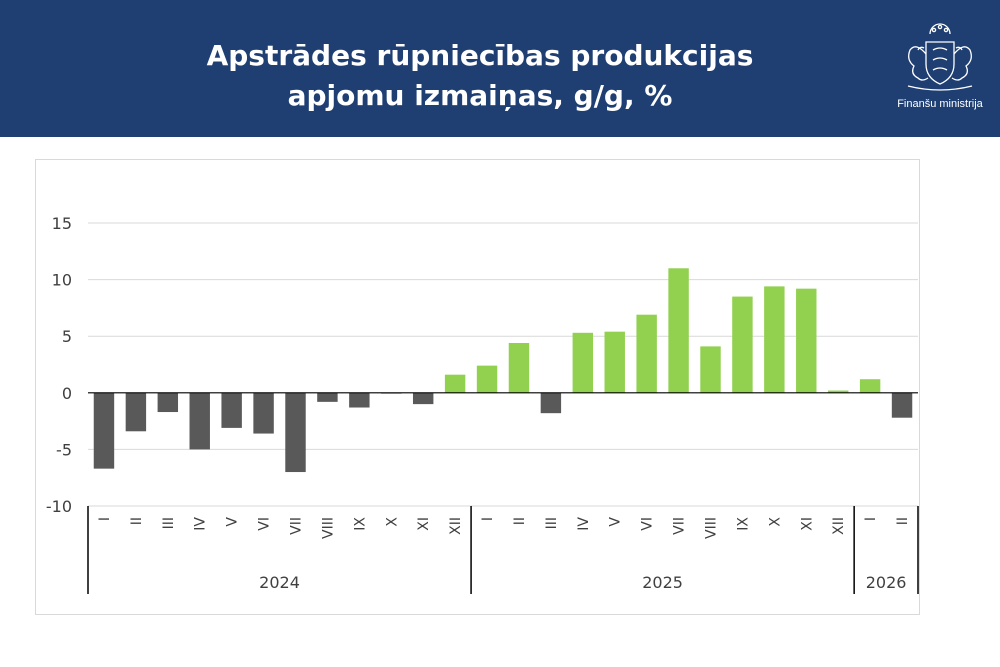 This screenshot has width=1000, height=667. Describe the element at coordinates (279, 582) in the screenshot. I see `x-group-label: 2024` at that location.